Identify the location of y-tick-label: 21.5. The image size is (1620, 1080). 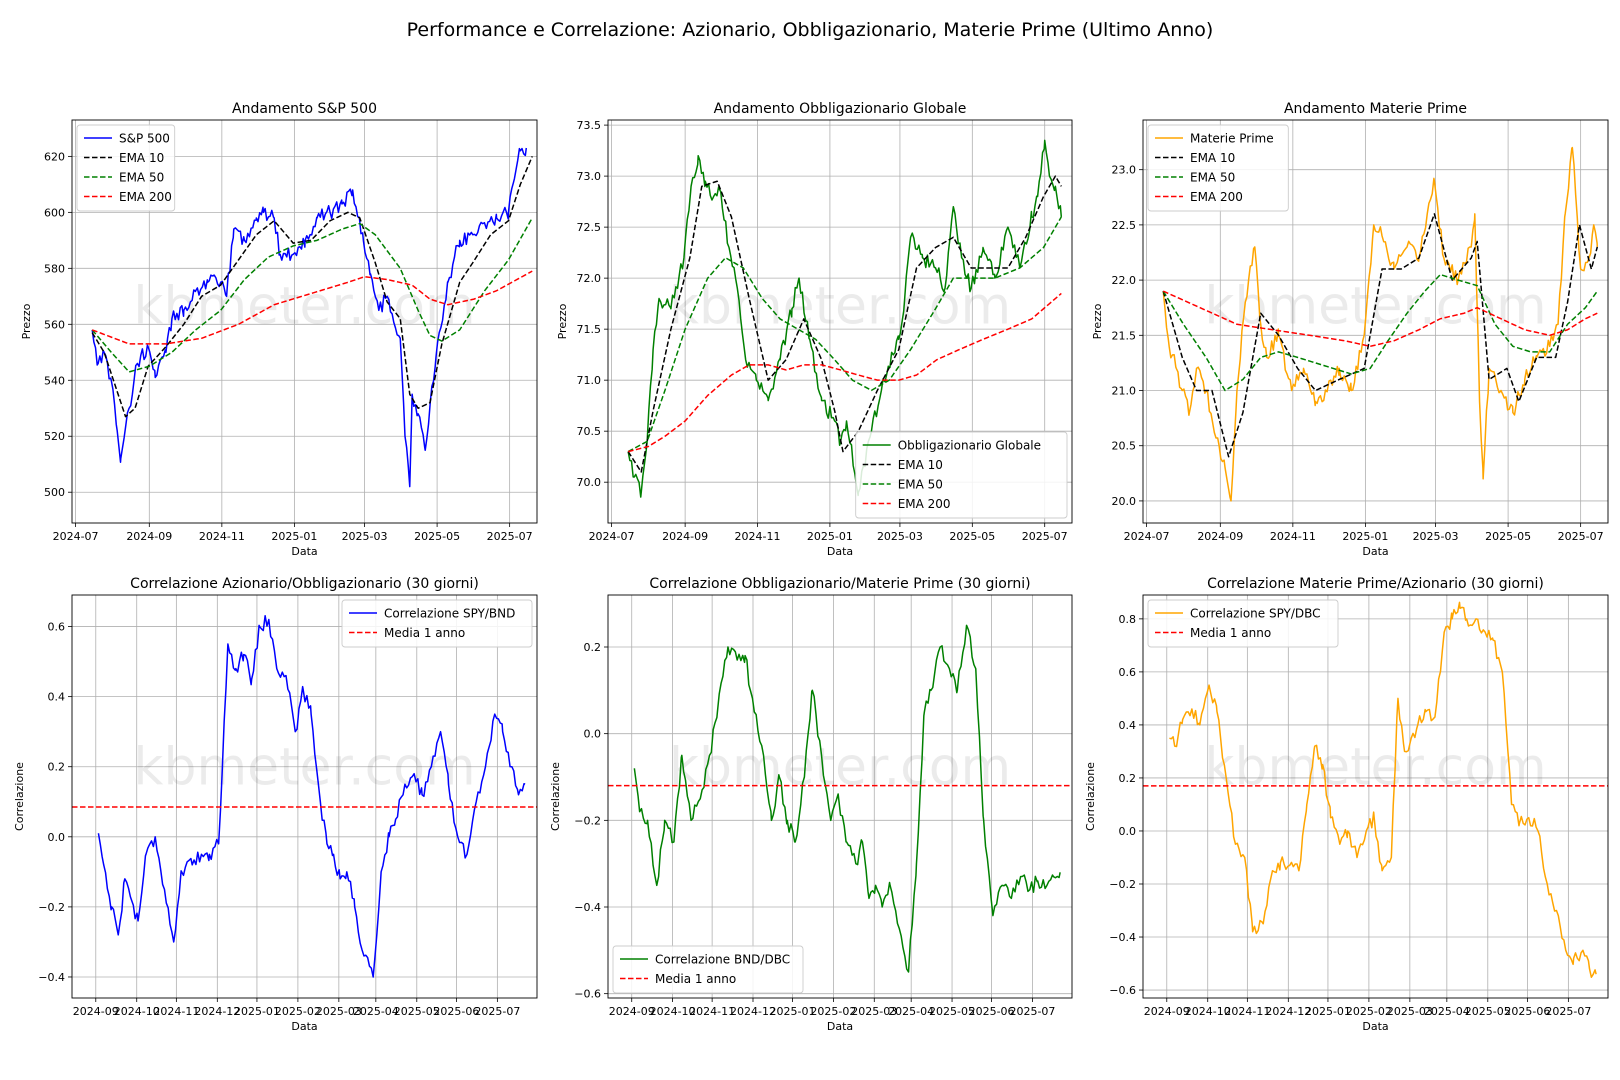
(1124, 335).